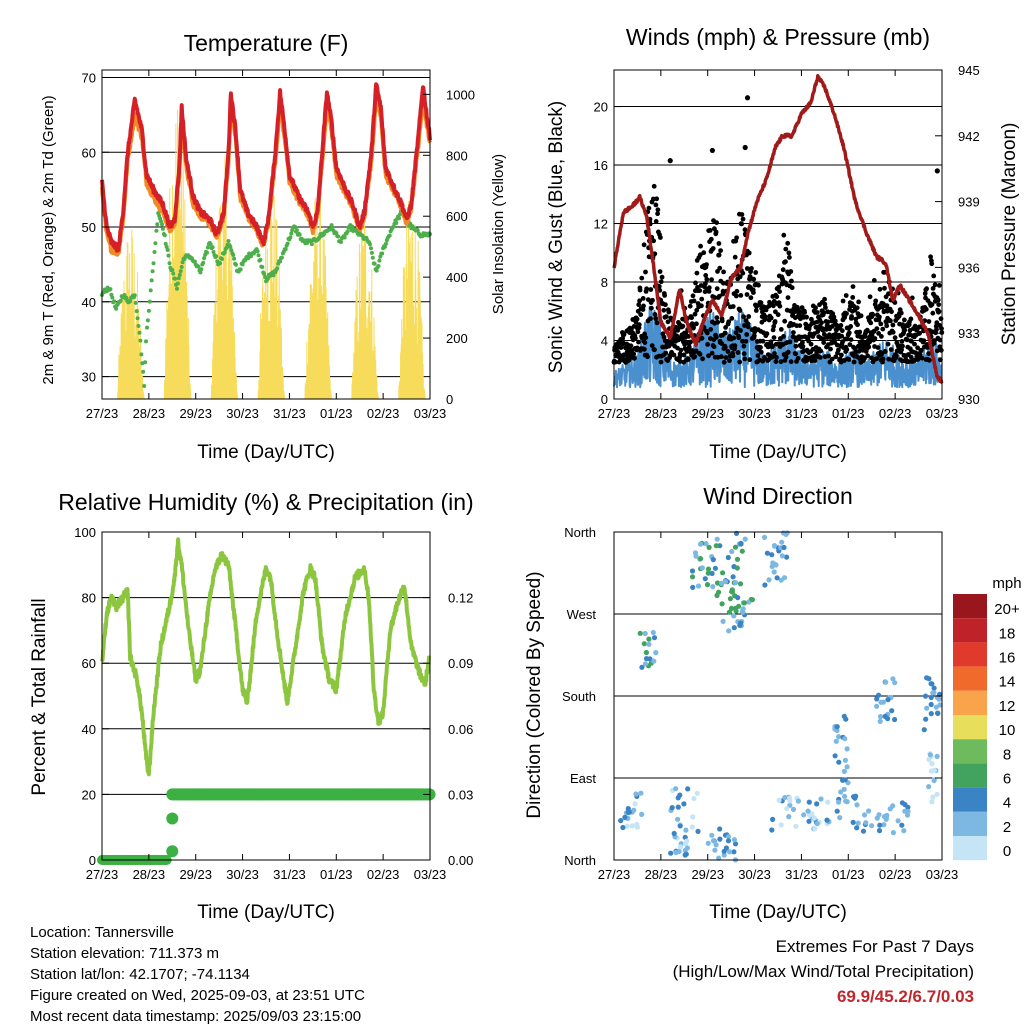  I want to click on x-tick-label: 03/23, so click(430, 874).